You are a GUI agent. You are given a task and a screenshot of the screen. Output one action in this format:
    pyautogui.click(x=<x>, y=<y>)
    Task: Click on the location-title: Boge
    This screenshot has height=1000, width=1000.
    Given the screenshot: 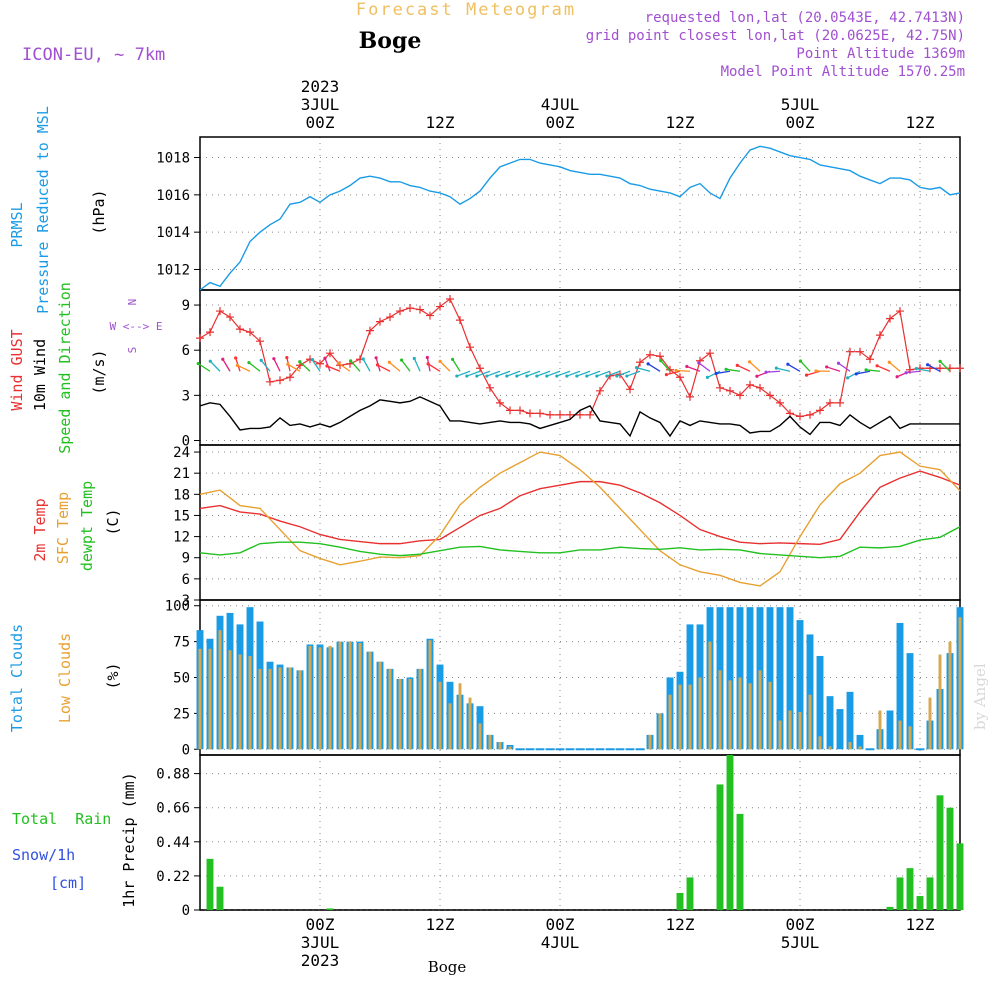 What is the action you would take?
    pyautogui.click(x=390, y=41)
    